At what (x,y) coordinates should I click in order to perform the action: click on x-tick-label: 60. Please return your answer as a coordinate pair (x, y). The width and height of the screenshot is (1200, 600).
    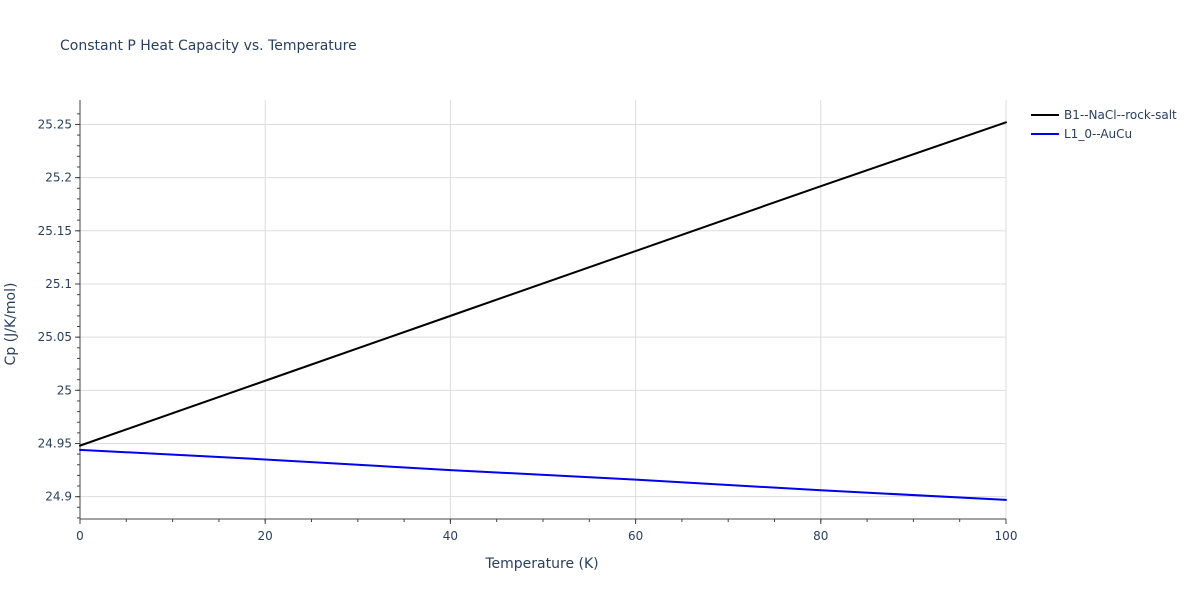
    Looking at the image, I should click on (635, 536).